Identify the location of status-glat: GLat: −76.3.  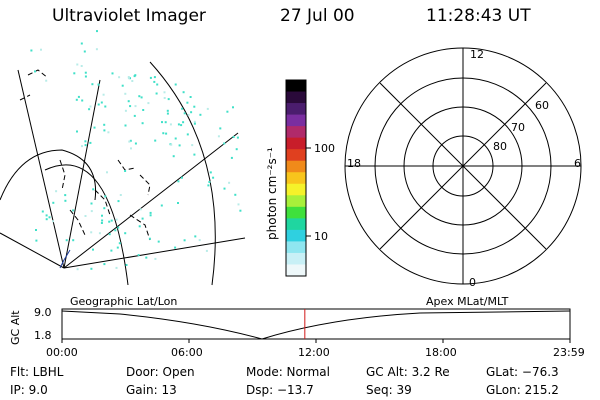
(522, 372).